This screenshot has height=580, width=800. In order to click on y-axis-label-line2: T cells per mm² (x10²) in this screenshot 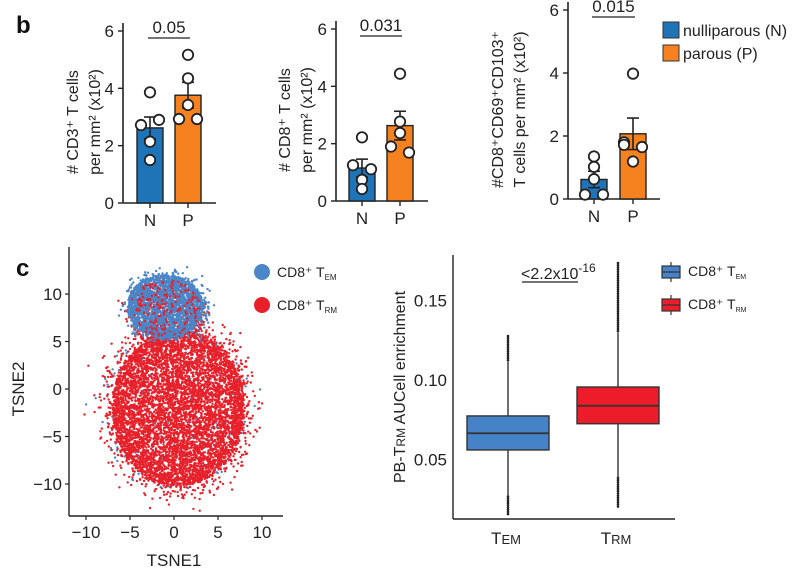, I will do `click(520, 109)`.